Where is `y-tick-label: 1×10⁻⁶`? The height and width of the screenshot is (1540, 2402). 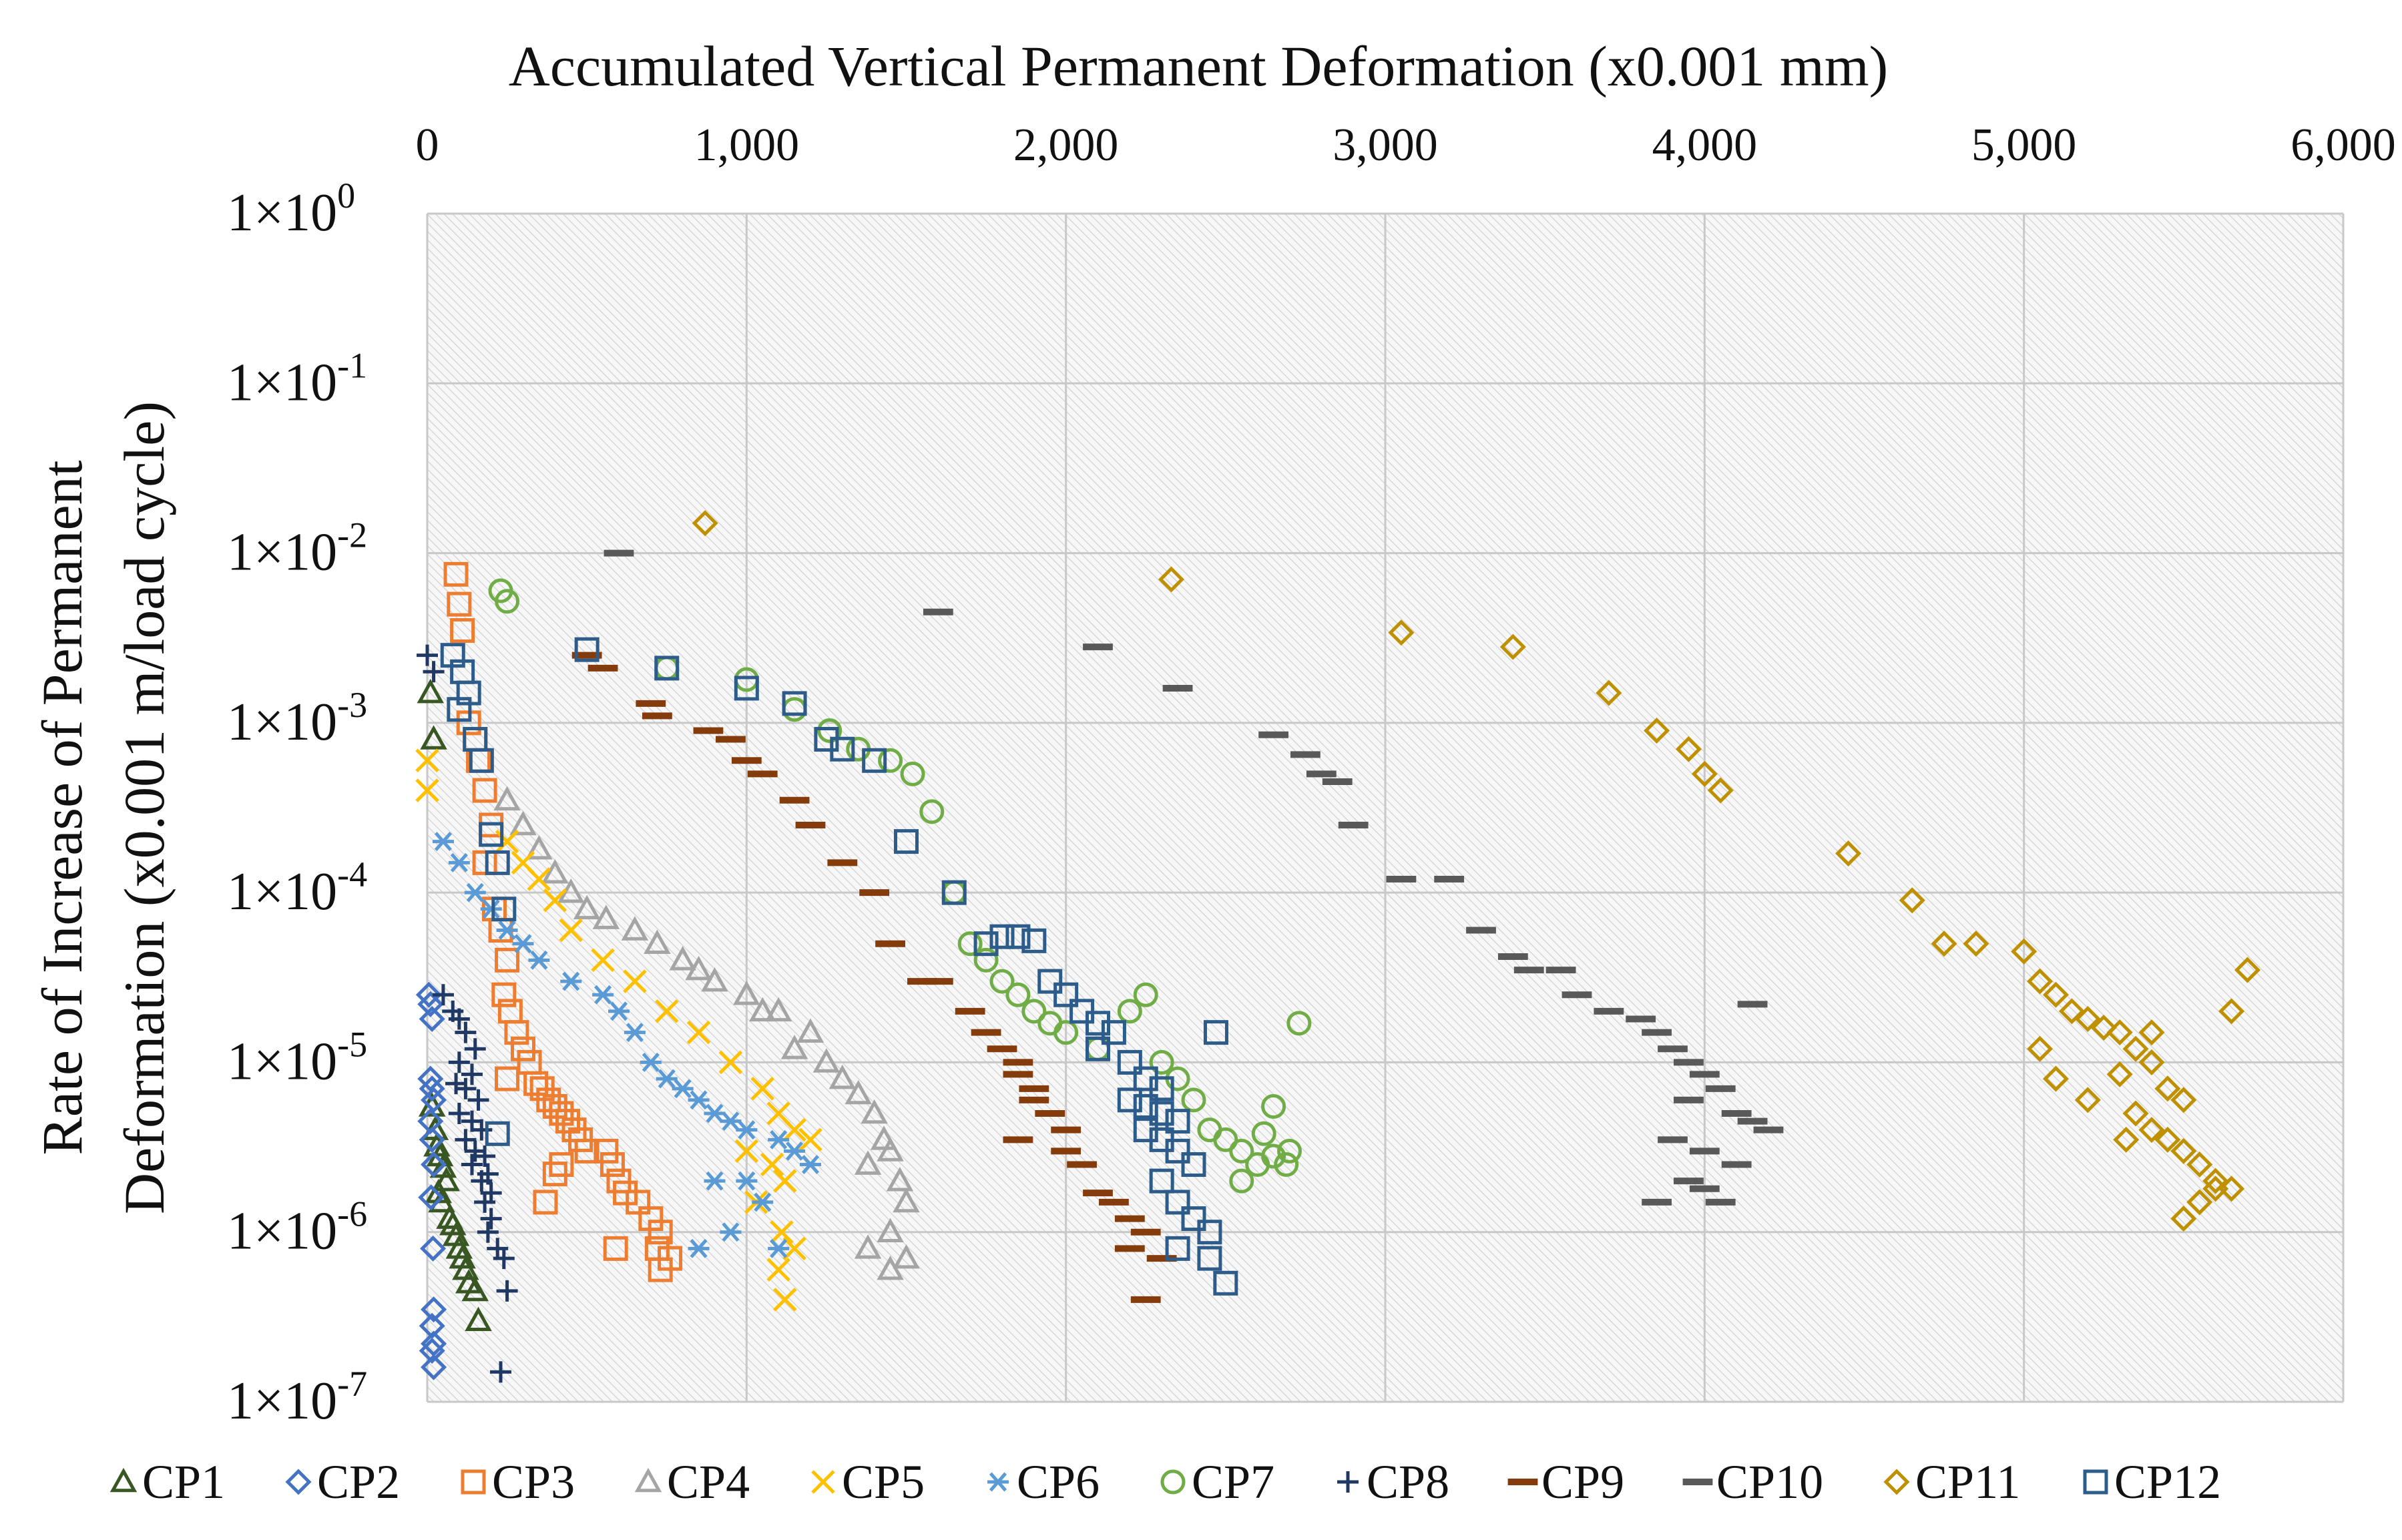 y-tick-label: 1×10⁻⁶ is located at coordinates (297, 1228).